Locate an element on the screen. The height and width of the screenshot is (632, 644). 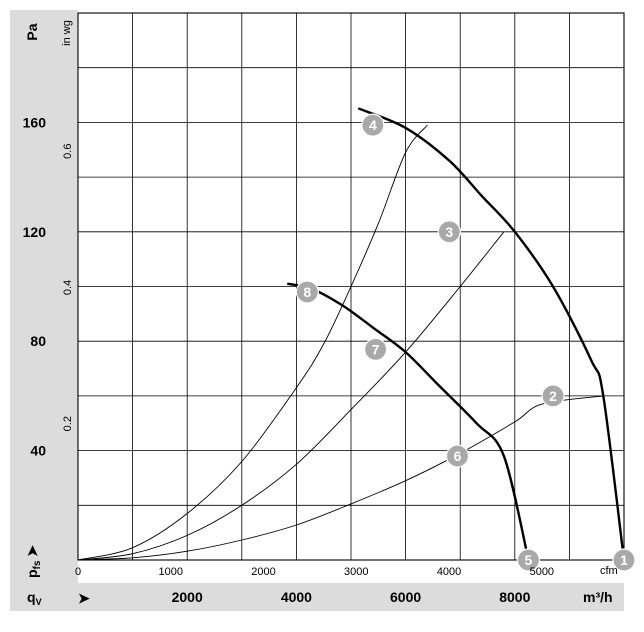
operating-point-marker: 7 is located at coordinates (375, 349).